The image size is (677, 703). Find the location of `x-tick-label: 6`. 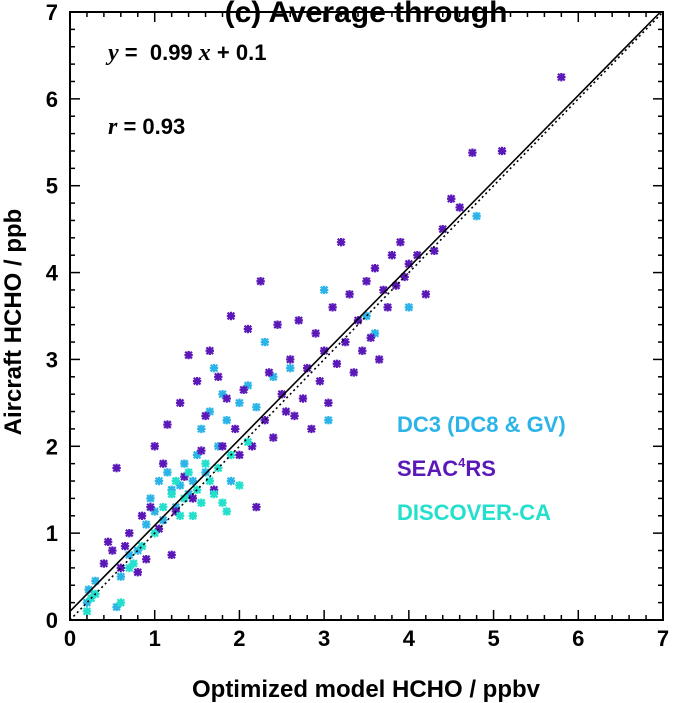

x-tick-label: 6 is located at coordinates (578, 638).